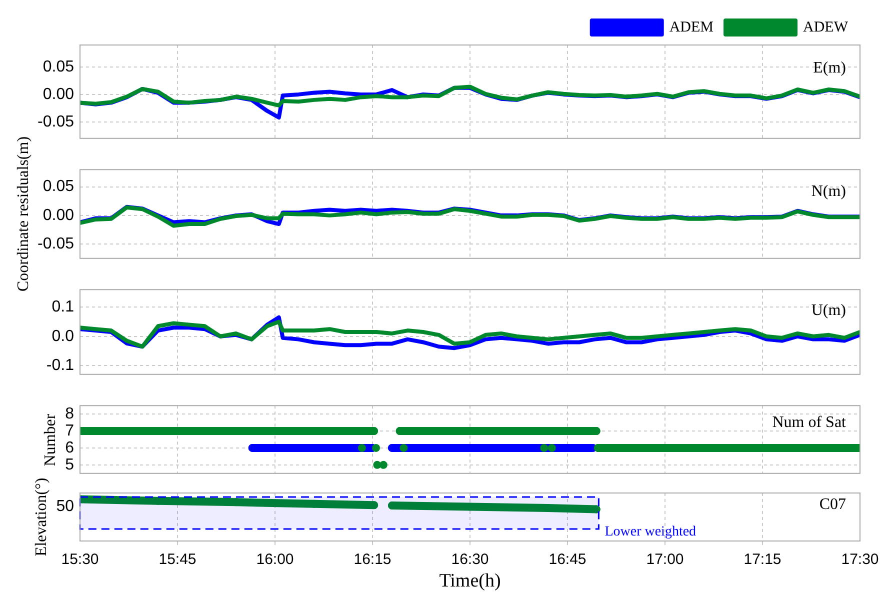  I want to click on x-tick-label: 17:15, so click(763, 559).